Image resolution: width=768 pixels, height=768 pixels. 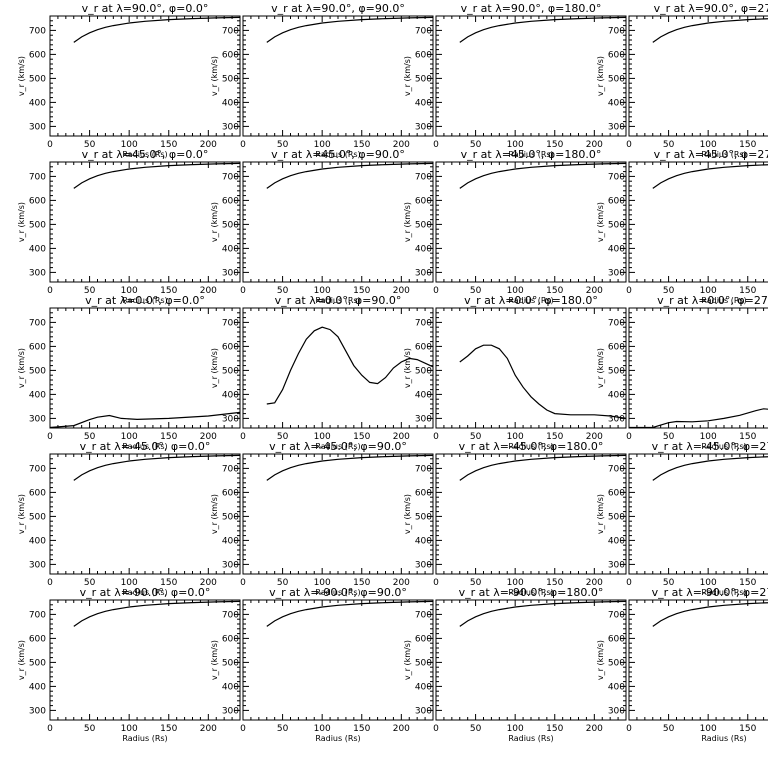 I want to click on panel-title: v_r at λ=45.0°, φ=0.0°, so click(x=145, y=154).